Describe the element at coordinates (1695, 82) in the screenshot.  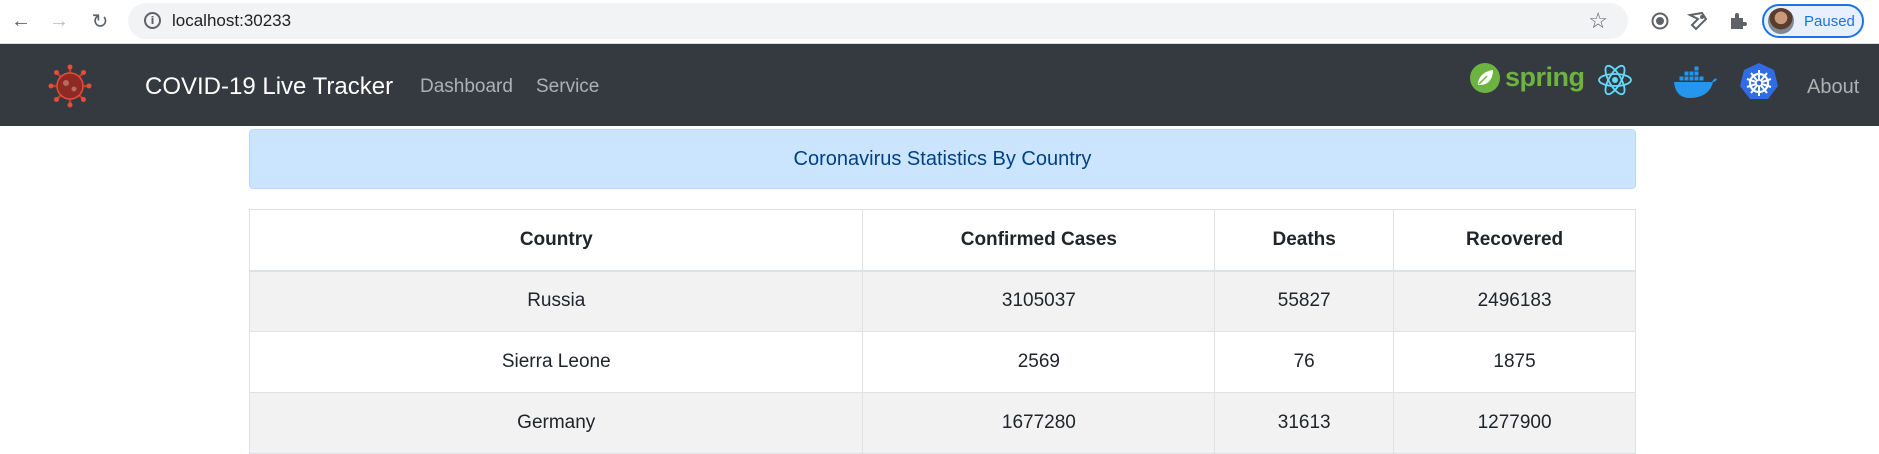
I see `docker-icon` at that location.